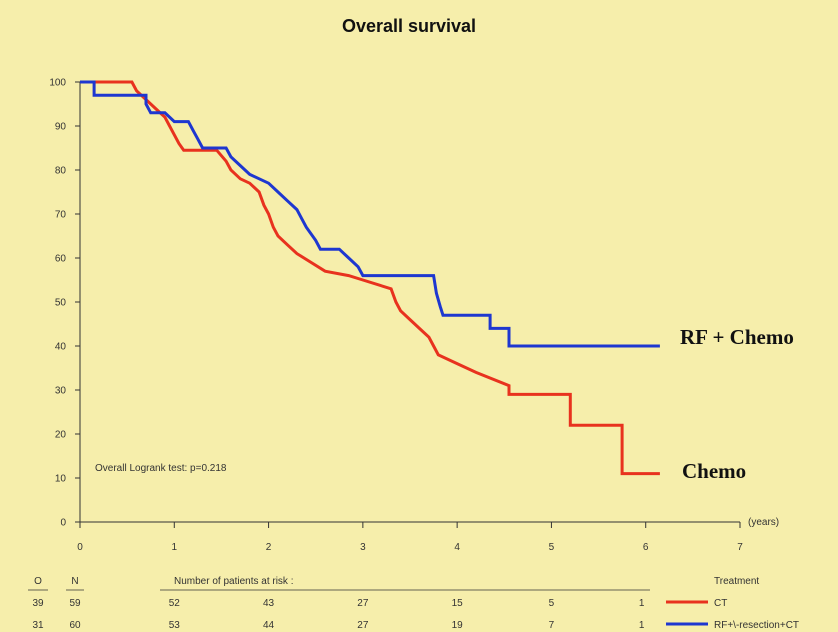  Describe the element at coordinates (458, 625) in the screenshot. I see `risk-count: 19` at that location.